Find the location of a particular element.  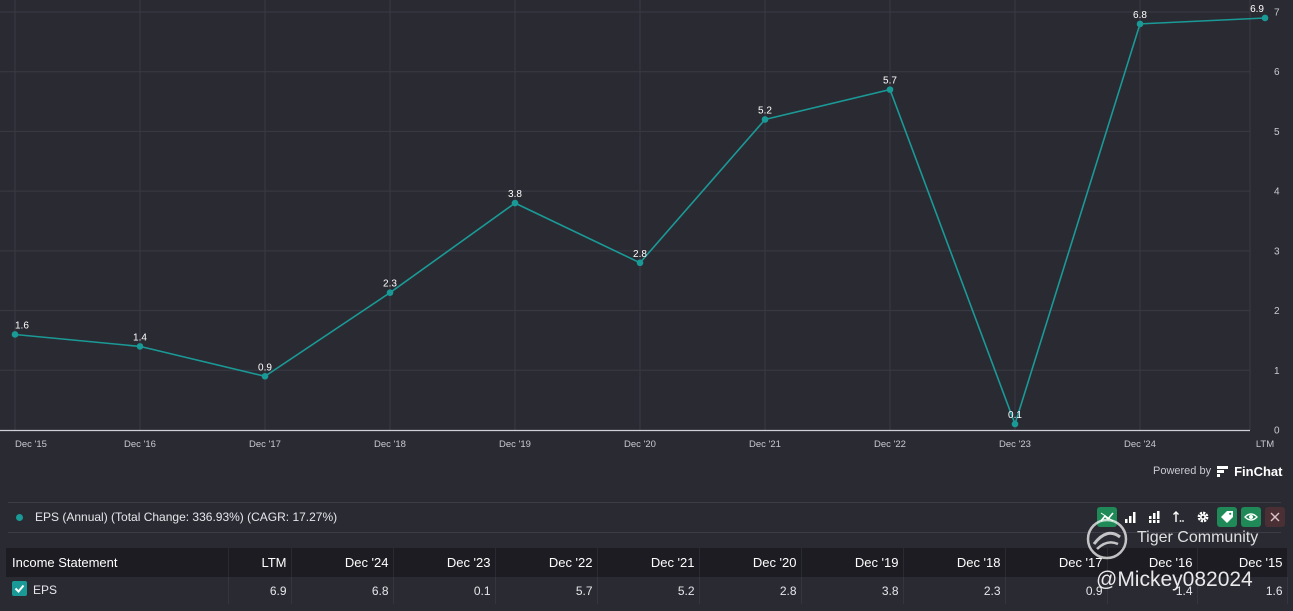

y-tick-label: 5 is located at coordinates (1277, 132).